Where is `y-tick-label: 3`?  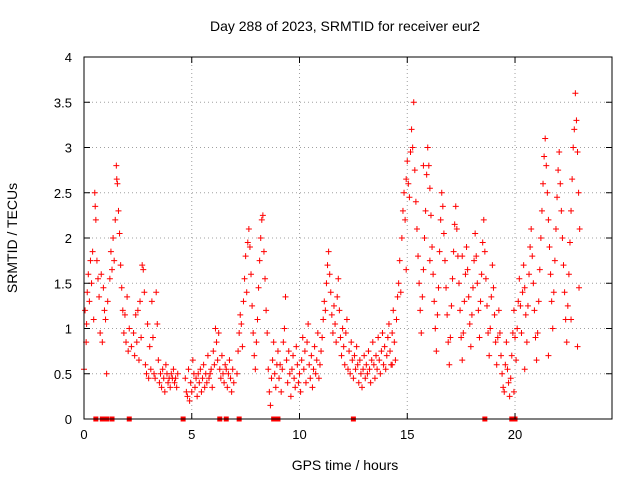
y-tick-label: 3 is located at coordinates (68, 148).